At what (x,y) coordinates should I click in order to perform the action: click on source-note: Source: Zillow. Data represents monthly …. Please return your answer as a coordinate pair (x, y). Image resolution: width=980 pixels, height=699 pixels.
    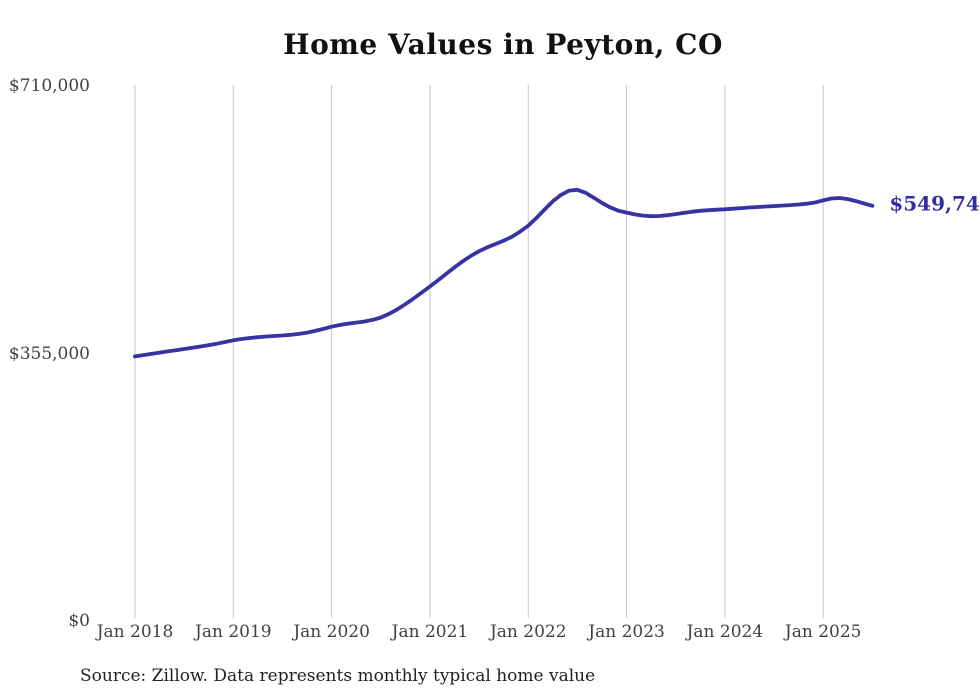
    Looking at the image, I should click on (338, 676).